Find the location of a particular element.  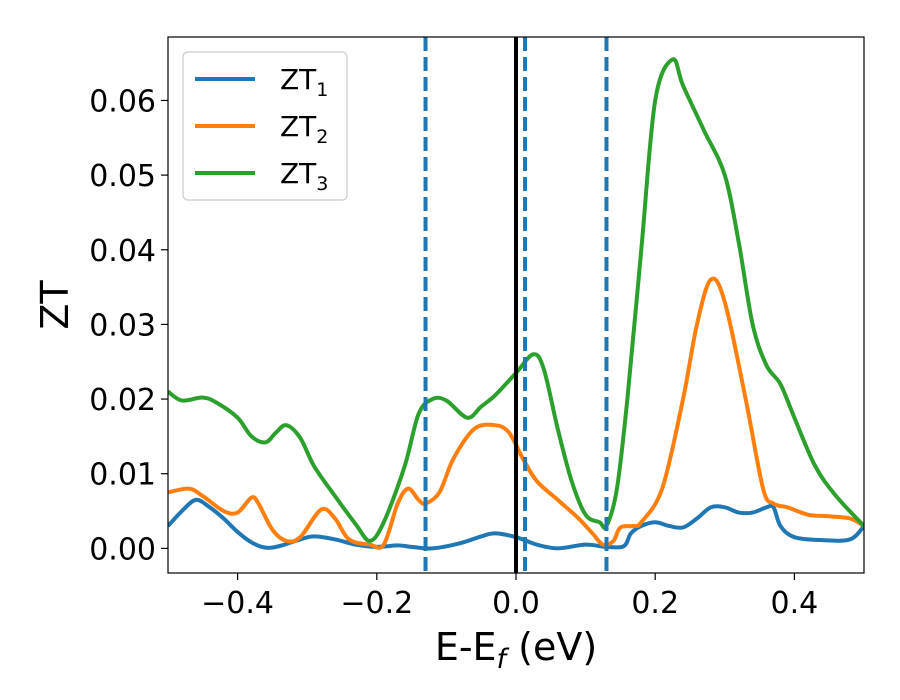

series-line-zt1 is located at coordinates (516, 524).